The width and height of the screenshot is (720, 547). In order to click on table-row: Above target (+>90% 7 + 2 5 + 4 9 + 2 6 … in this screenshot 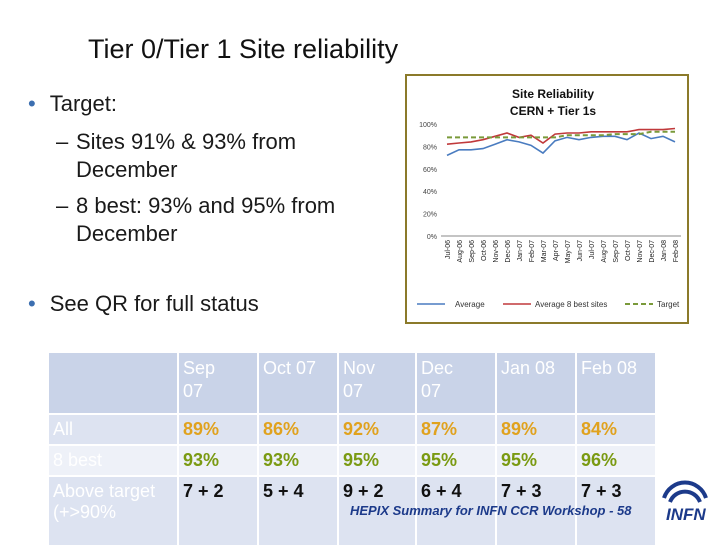, I will do `click(352, 511)`.